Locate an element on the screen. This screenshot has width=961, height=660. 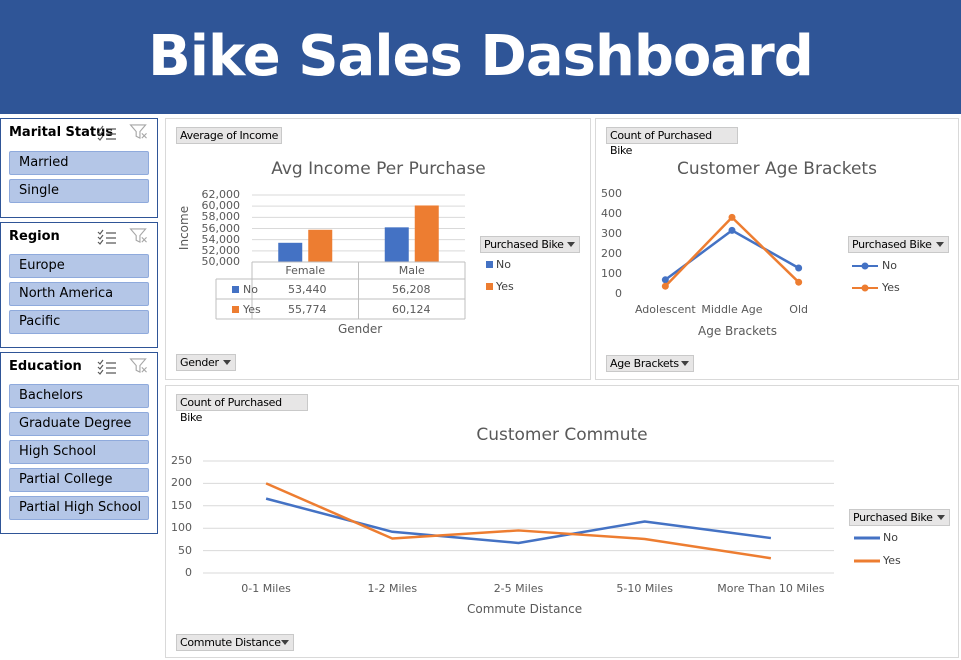
income-bar-chart is located at coordinates (340, 257).